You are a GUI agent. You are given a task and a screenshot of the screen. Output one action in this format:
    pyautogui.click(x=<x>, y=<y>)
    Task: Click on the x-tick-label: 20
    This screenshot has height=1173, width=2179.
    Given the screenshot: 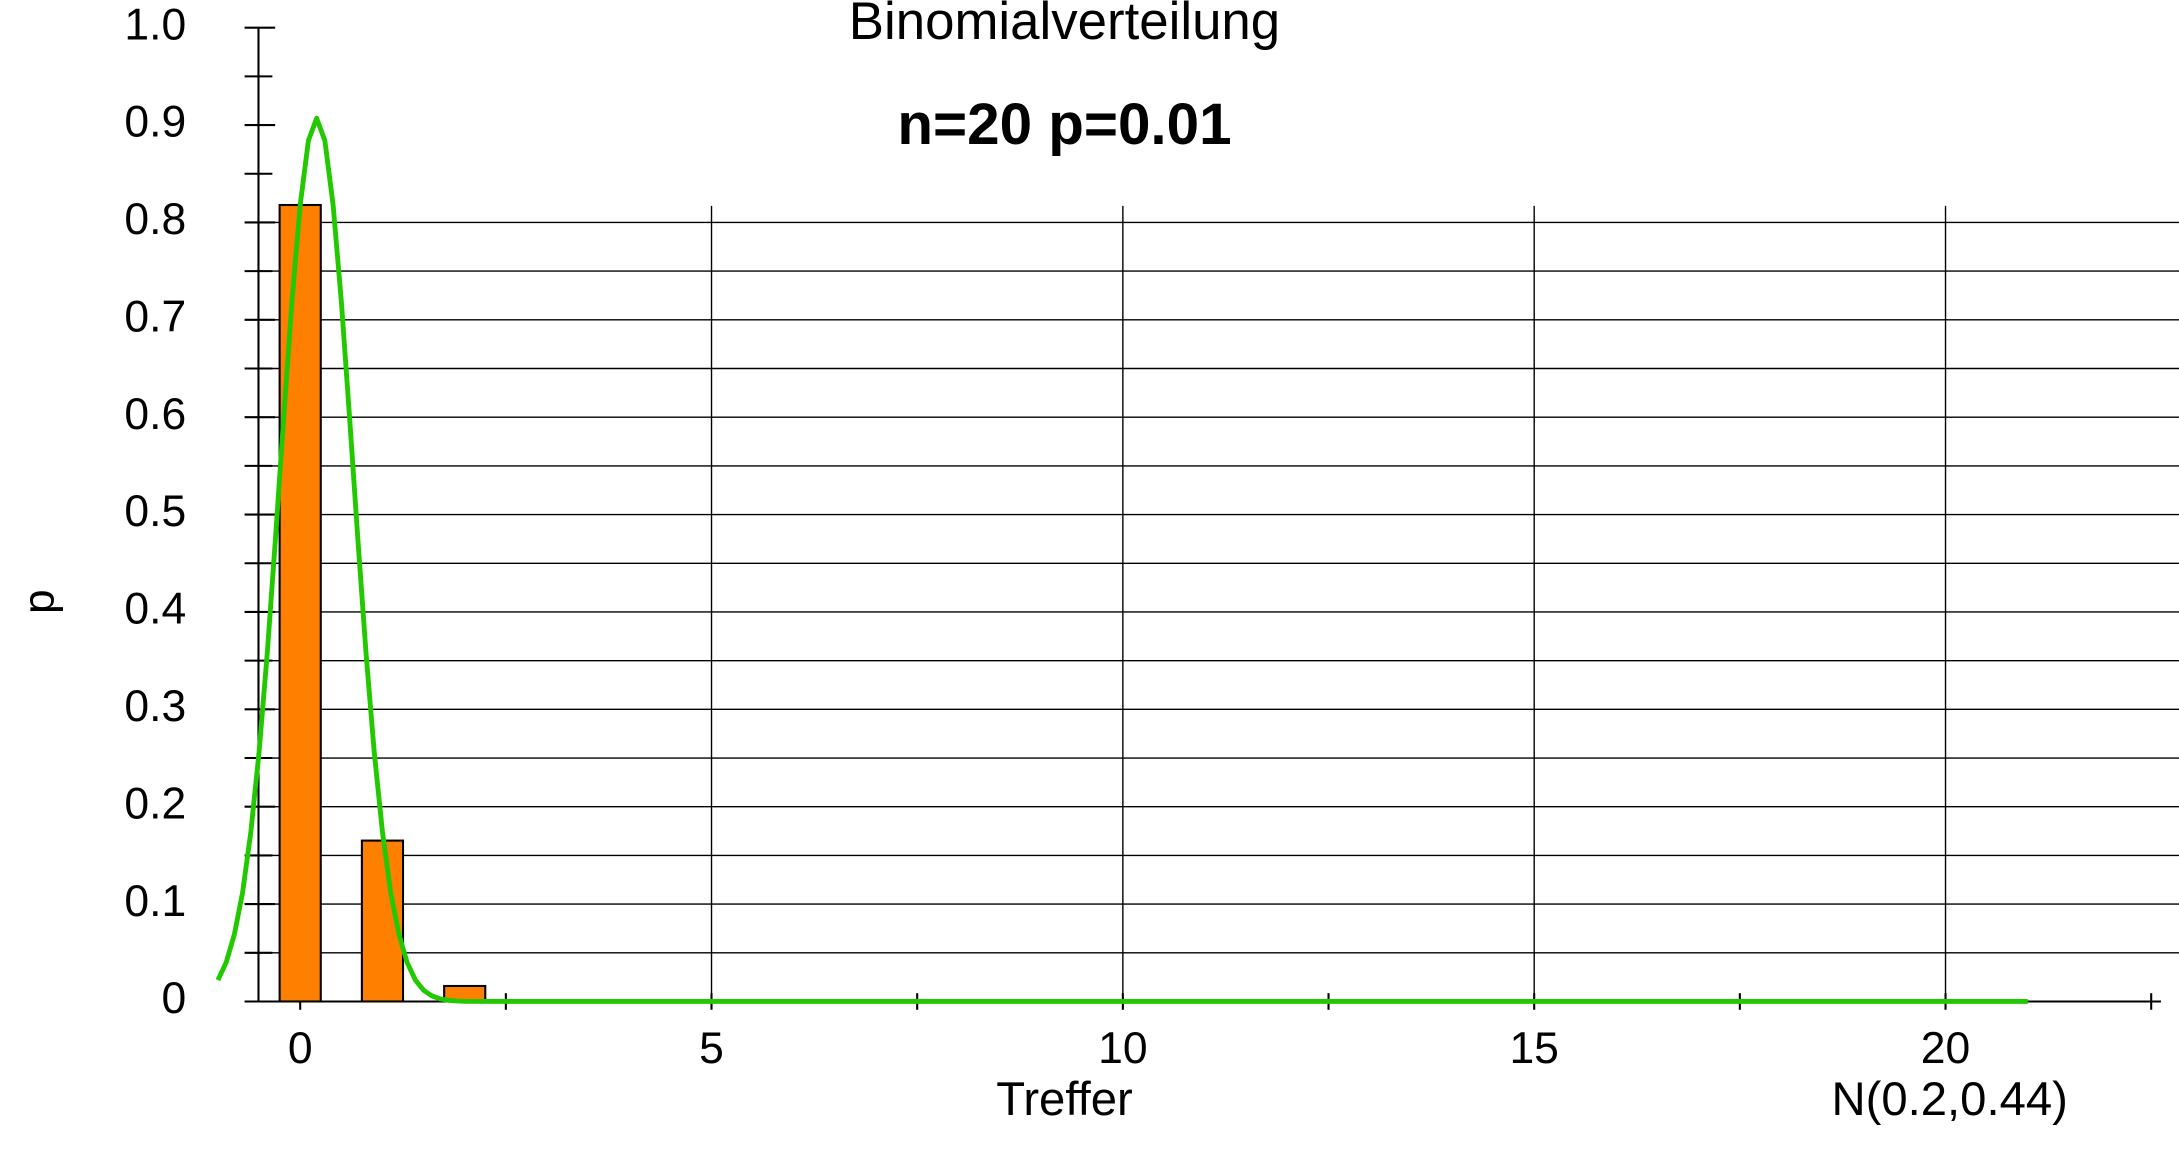 What is the action you would take?
    pyautogui.click(x=1945, y=1048)
    